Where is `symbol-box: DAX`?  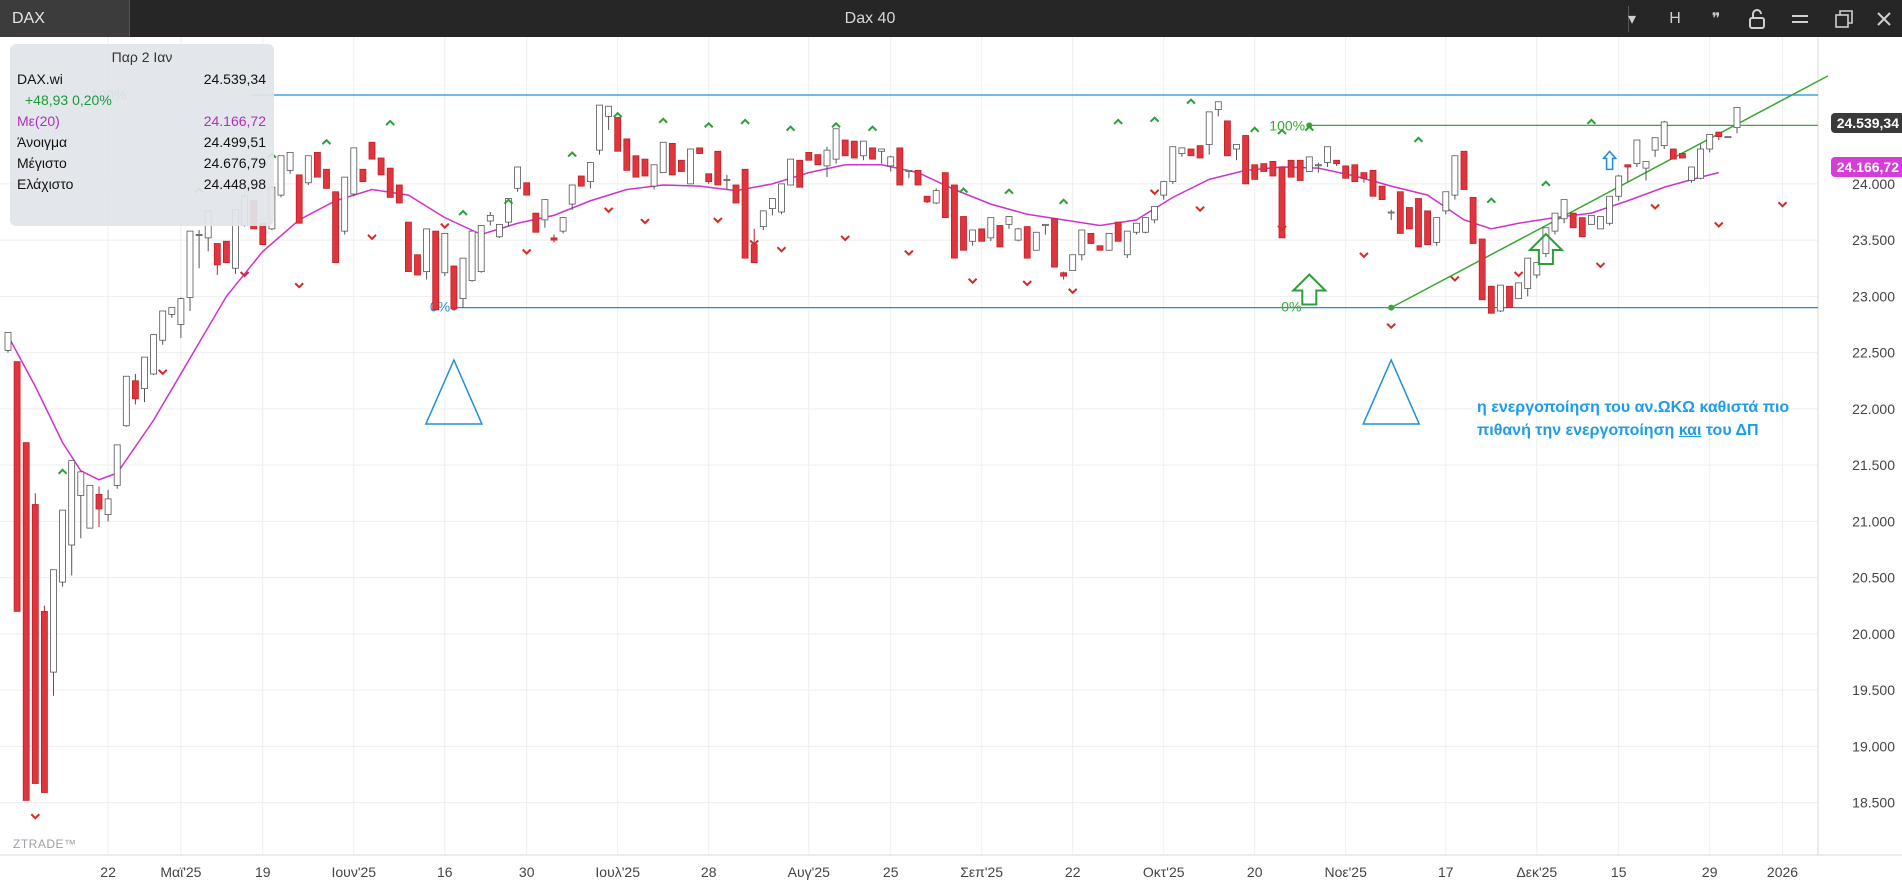 symbol-box: DAX is located at coordinates (65, 18).